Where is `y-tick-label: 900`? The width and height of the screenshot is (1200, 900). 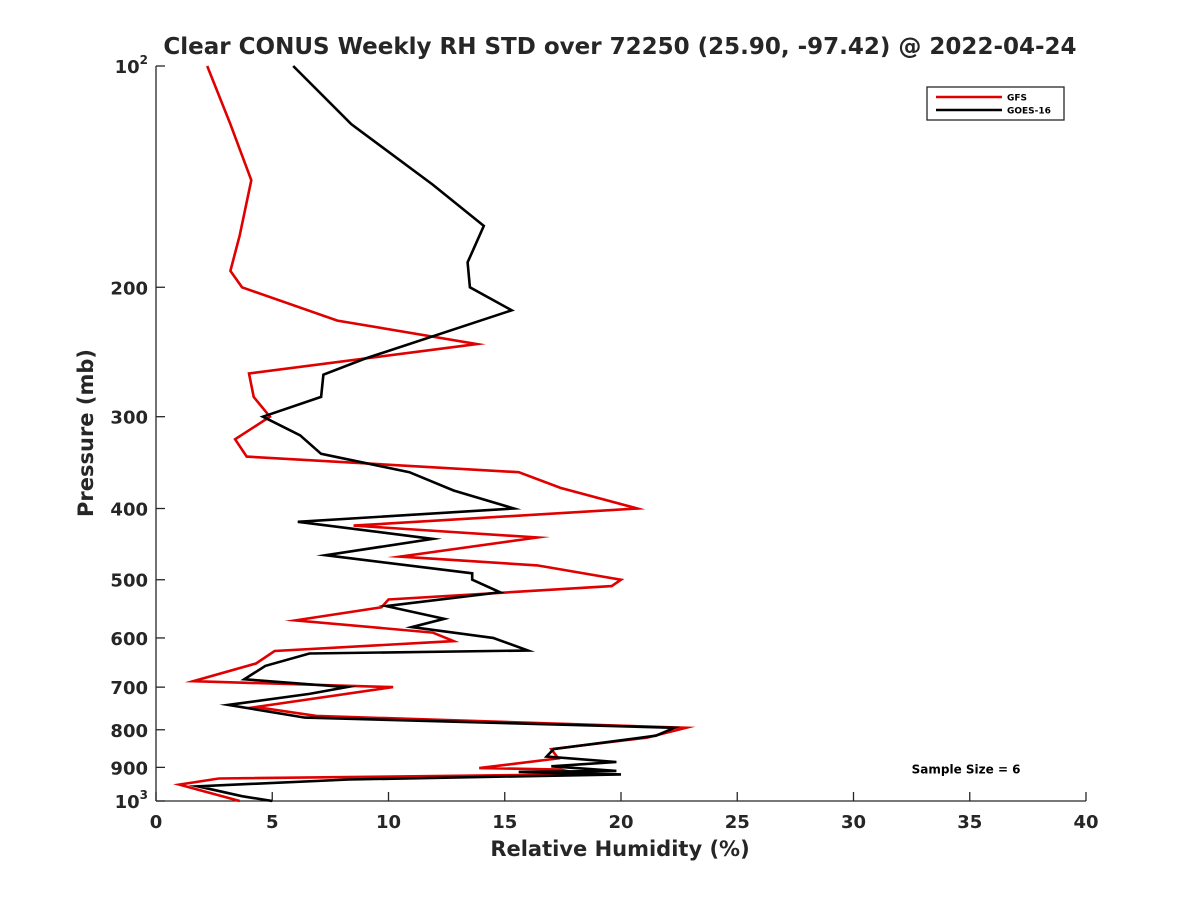 y-tick-label: 900 is located at coordinates (129, 768).